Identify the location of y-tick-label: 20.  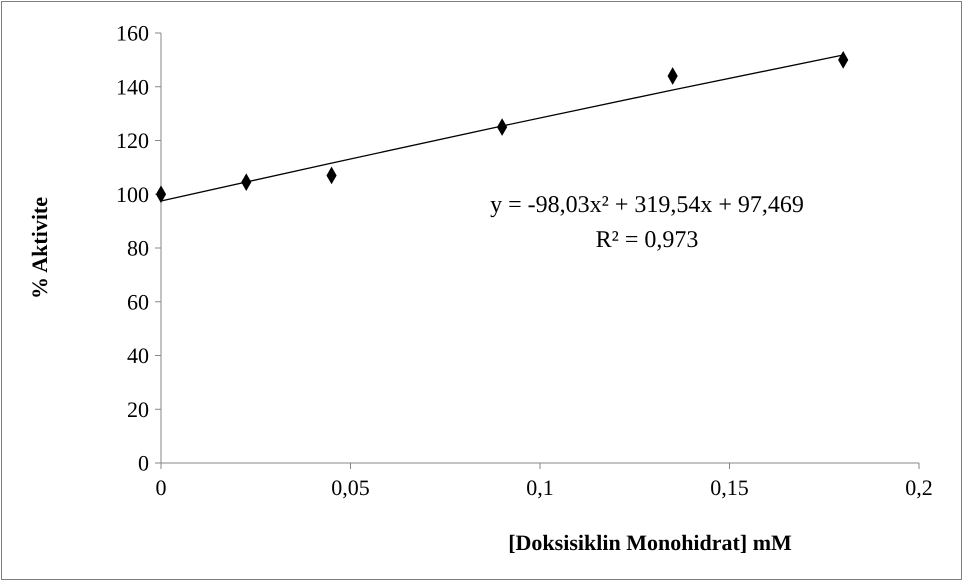
(138, 409).